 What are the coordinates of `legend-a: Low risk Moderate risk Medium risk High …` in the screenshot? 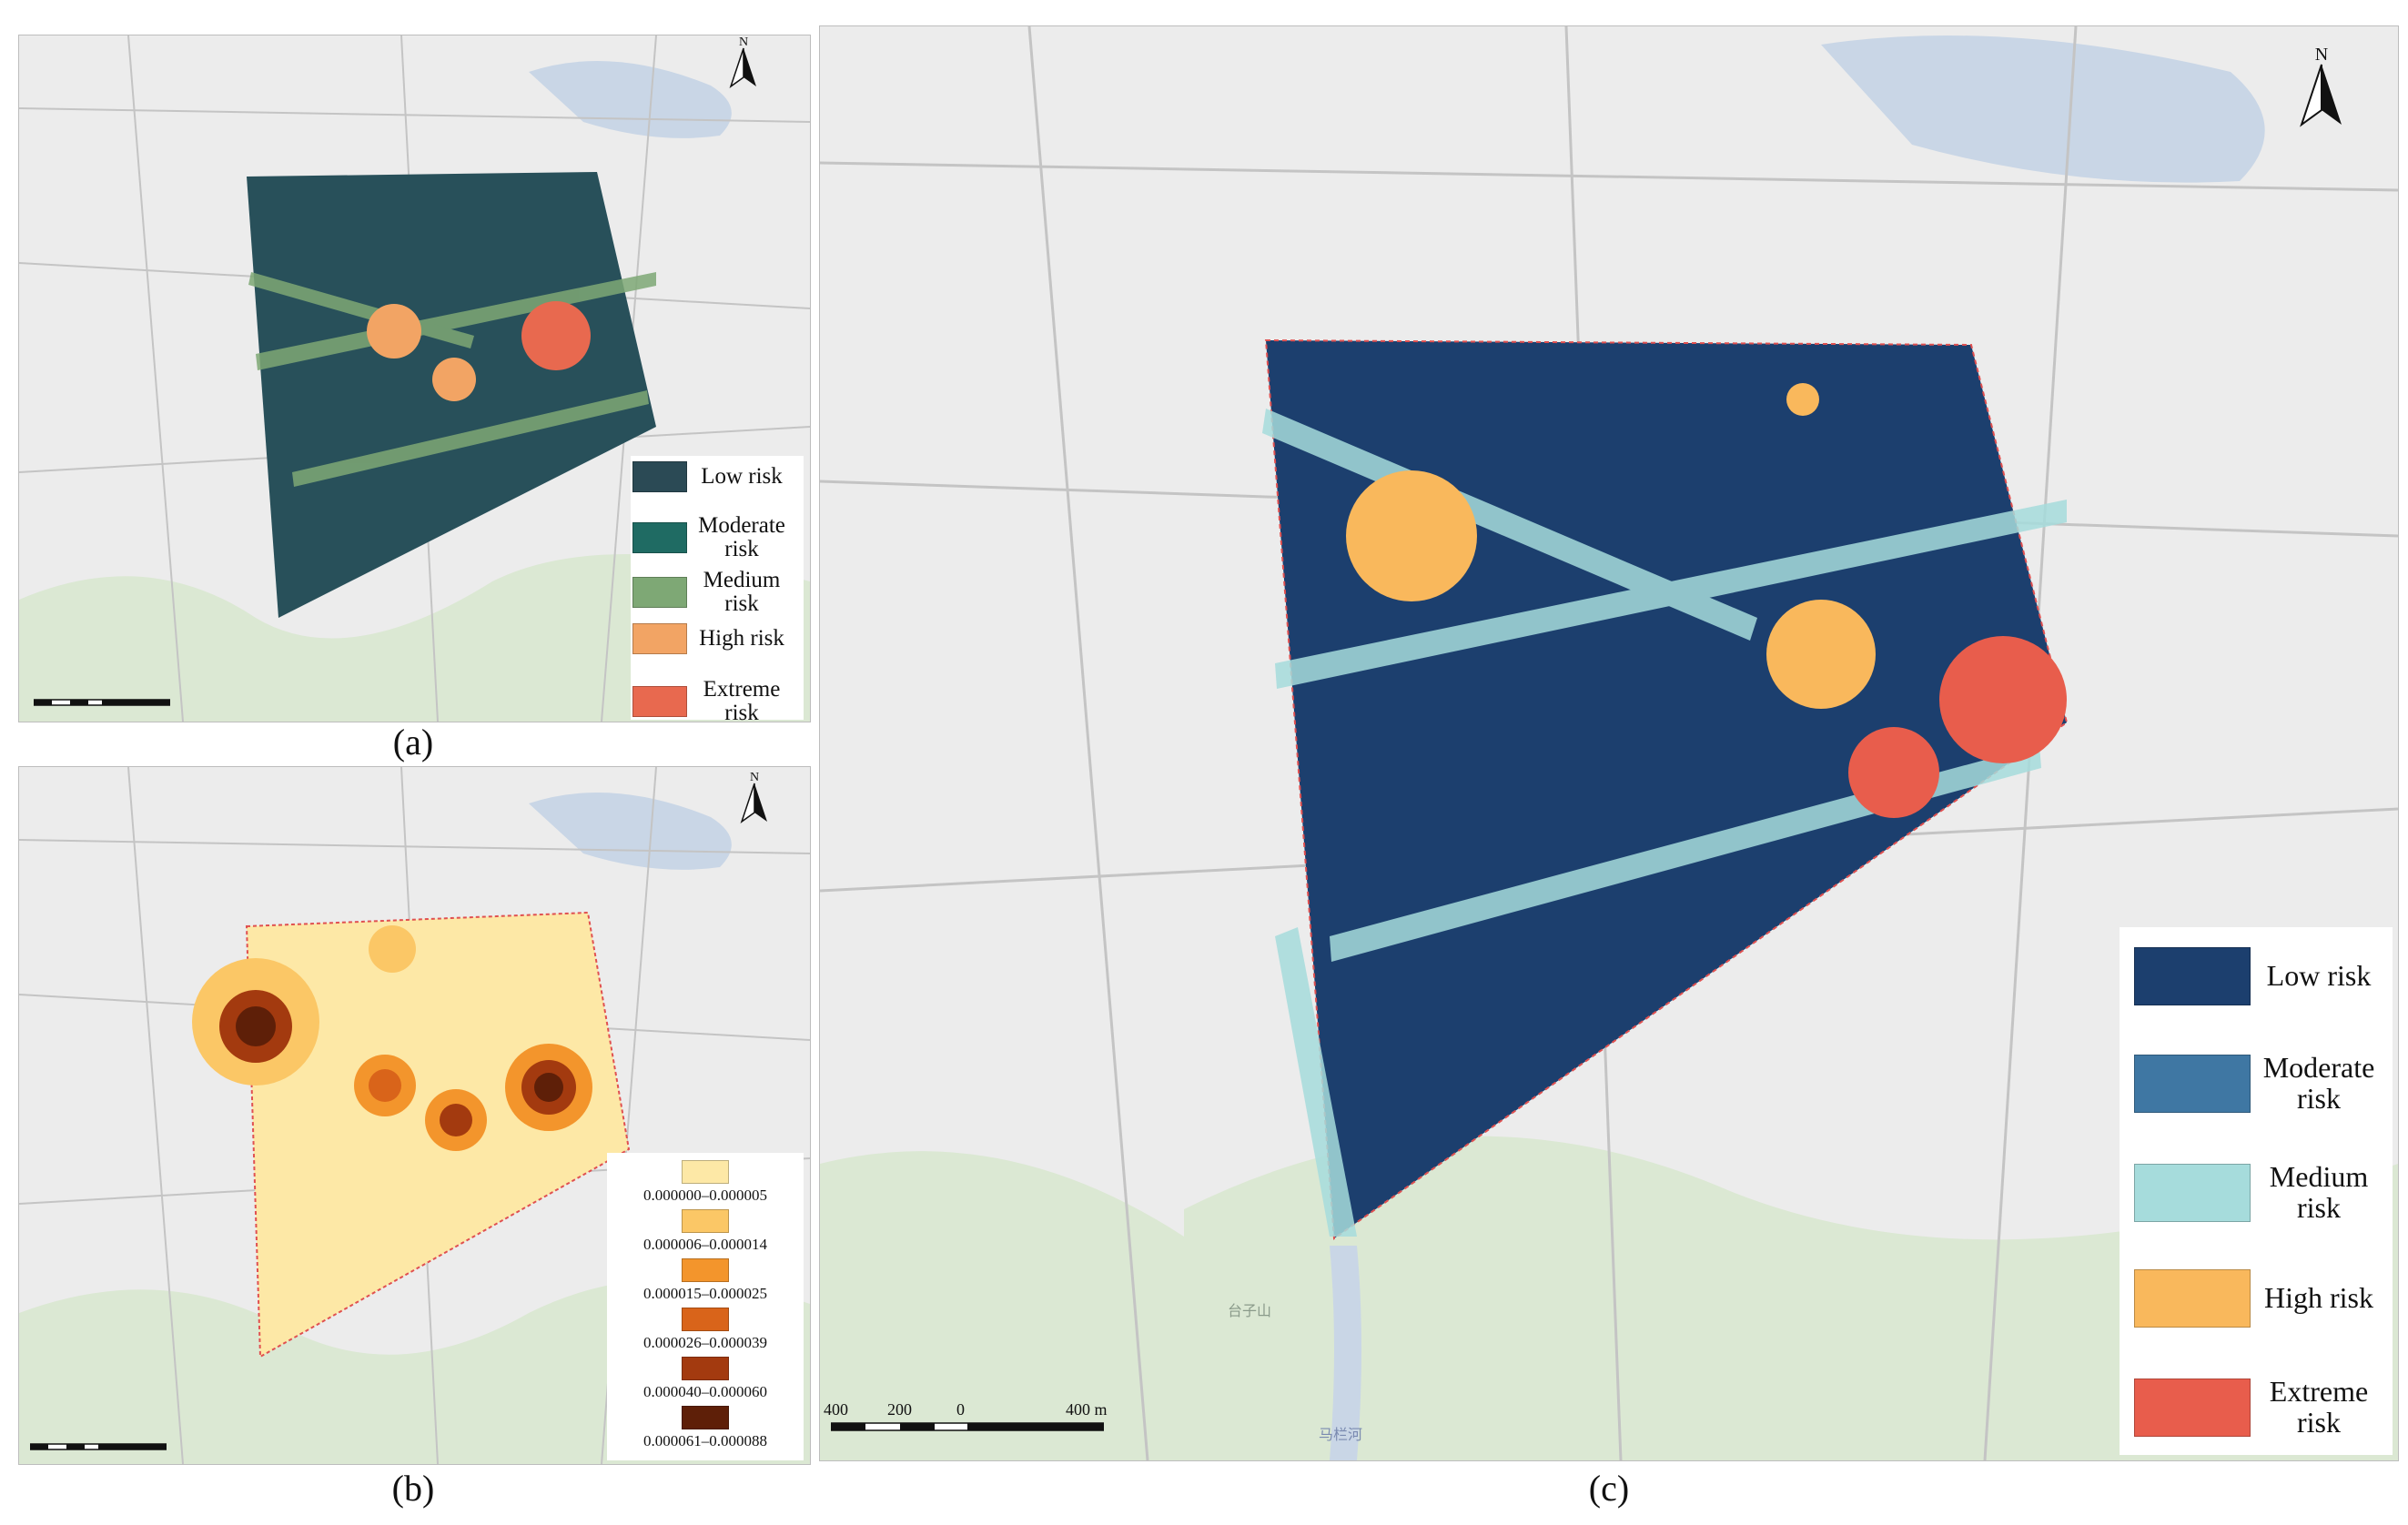 It's located at (717, 589).